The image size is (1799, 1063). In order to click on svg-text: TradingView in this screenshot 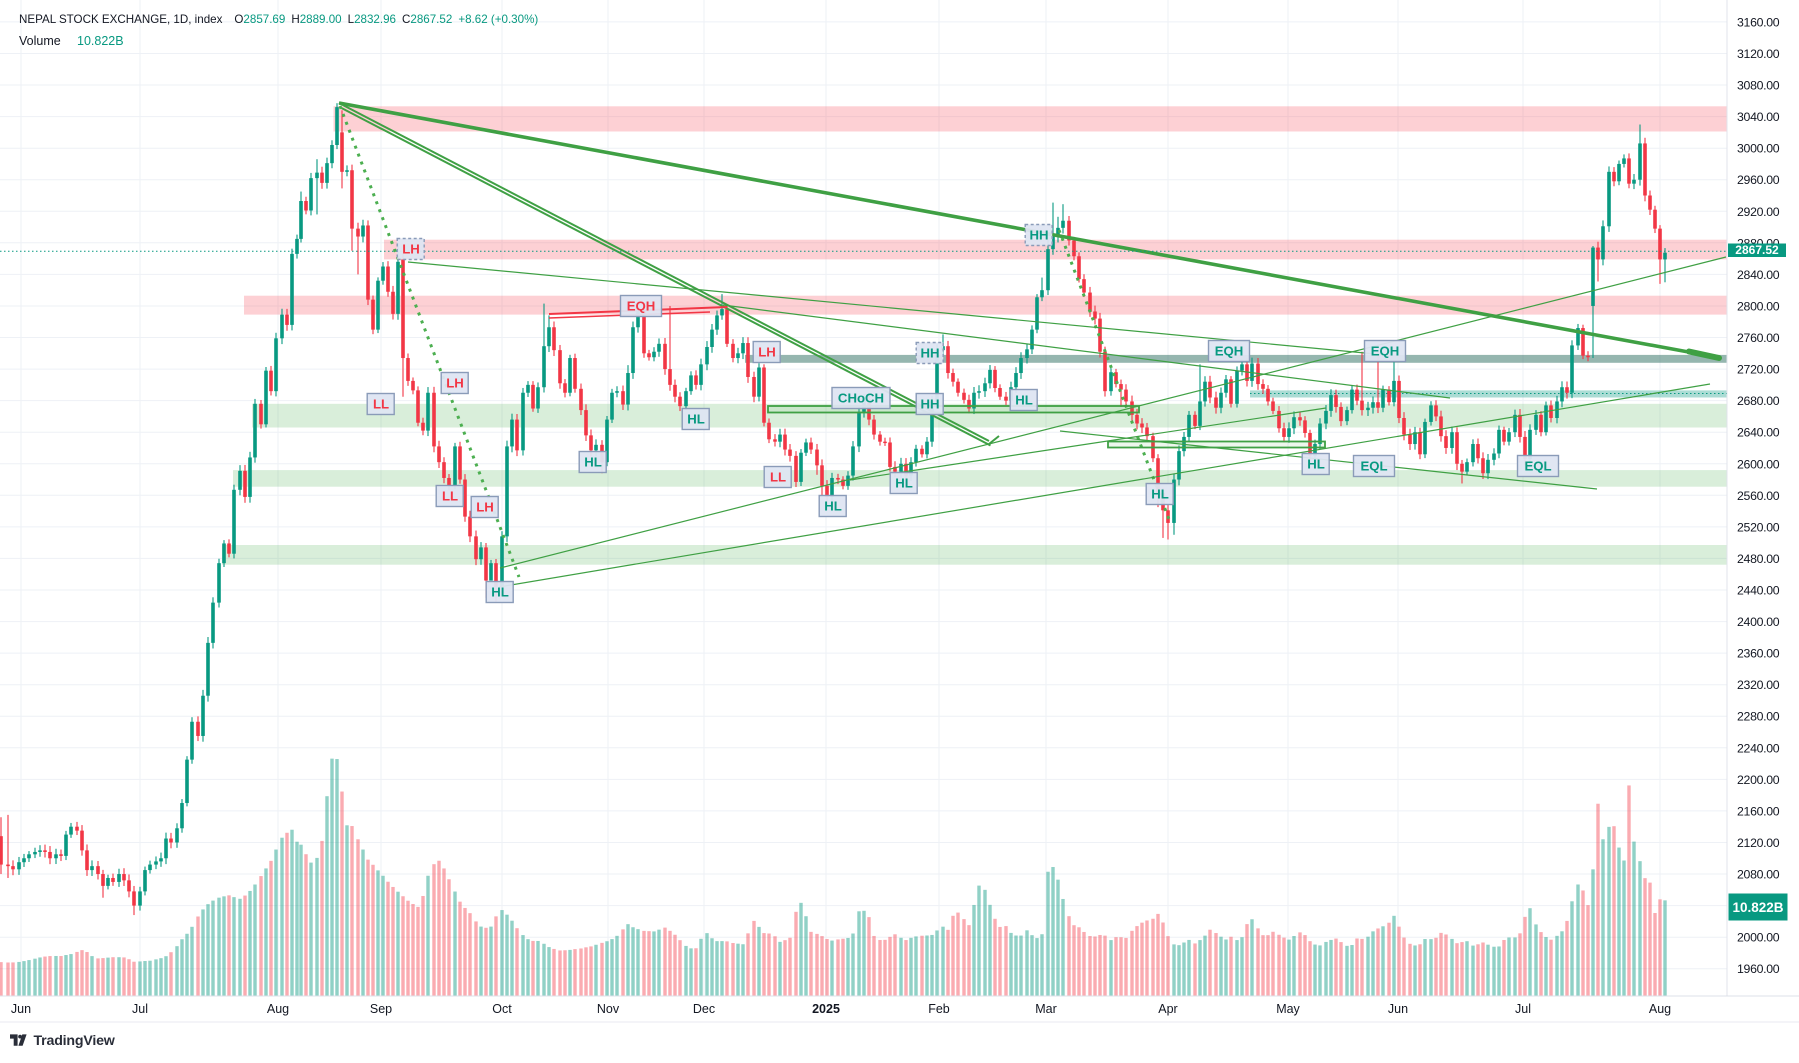, I will do `click(75, 1041)`.